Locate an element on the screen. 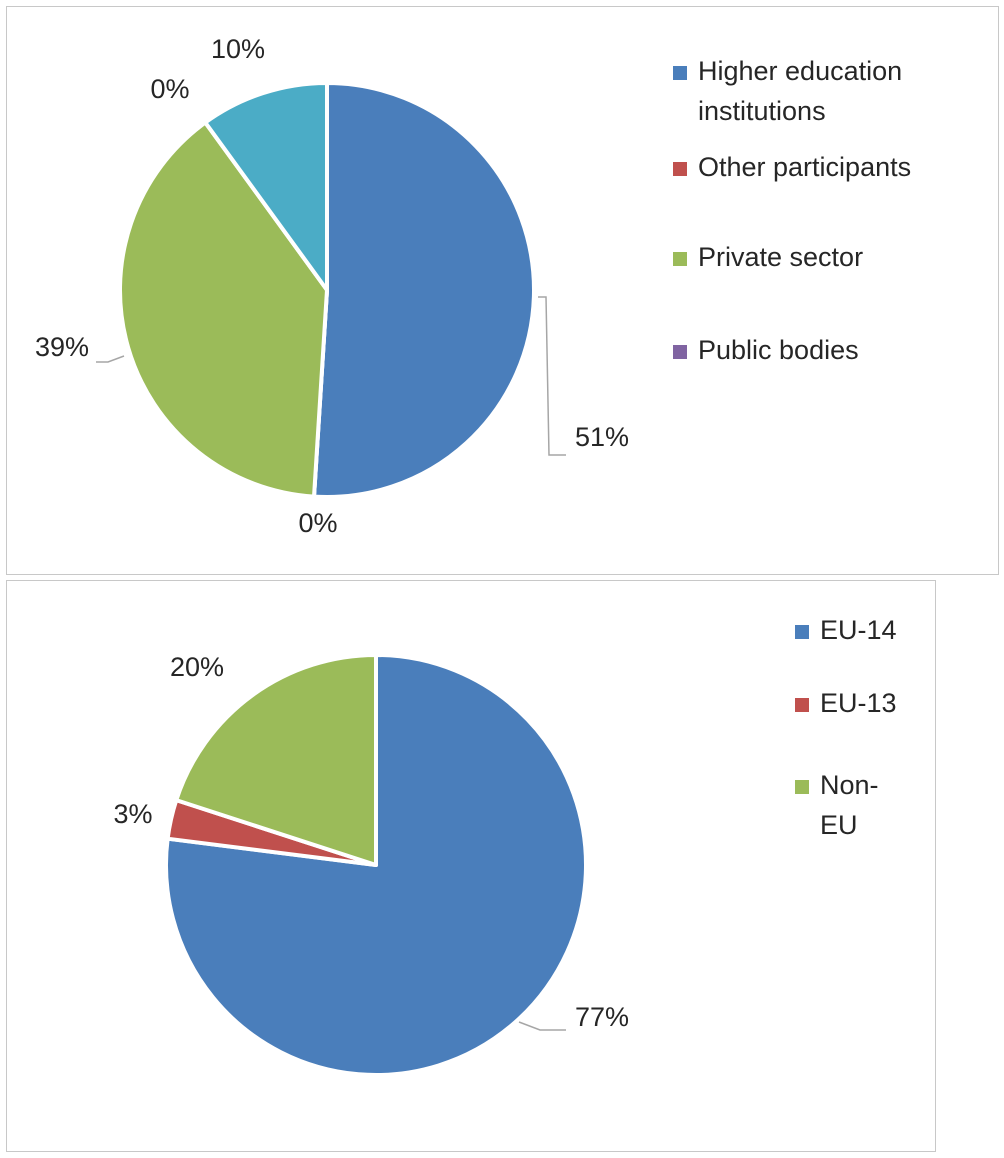  legend-label: Other participants is located at coordinates (804, 167).